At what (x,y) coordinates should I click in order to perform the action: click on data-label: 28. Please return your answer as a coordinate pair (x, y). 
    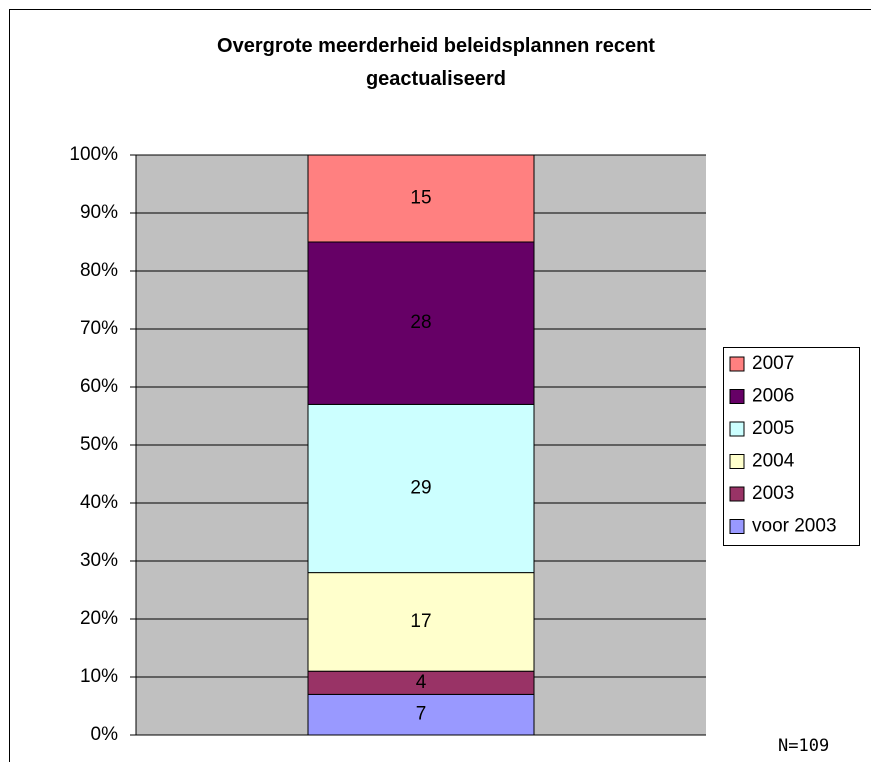
    Looking at the image, I should click on (420, 322).